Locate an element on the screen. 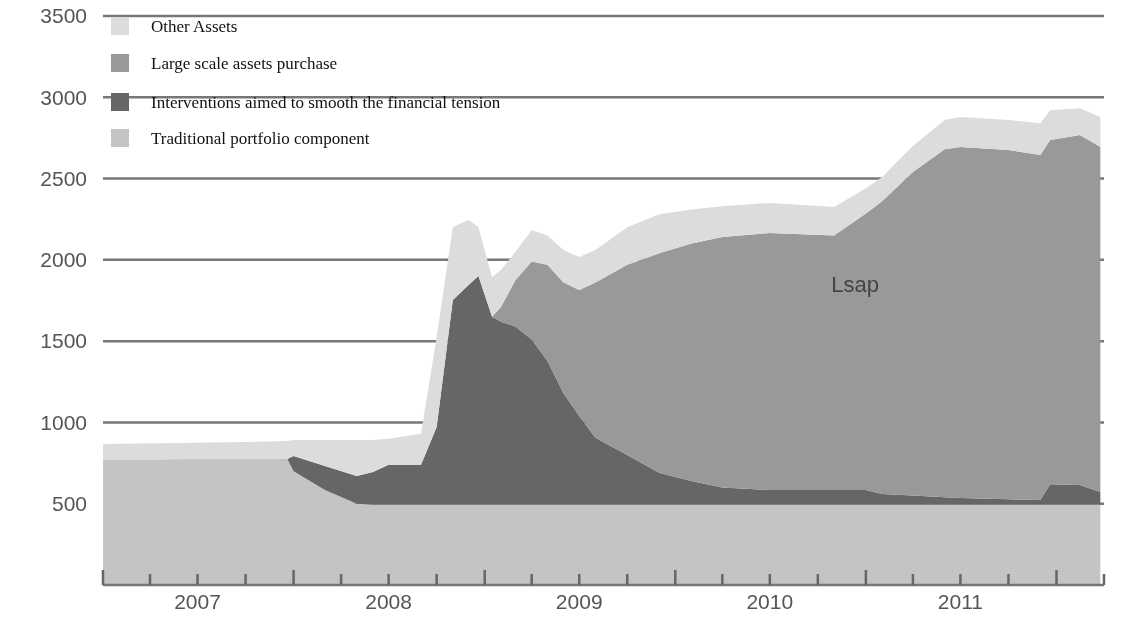 The width and height of the screenshot is (1138, 620). x-tick-label: 2008 is located at coordinates (388, 601).